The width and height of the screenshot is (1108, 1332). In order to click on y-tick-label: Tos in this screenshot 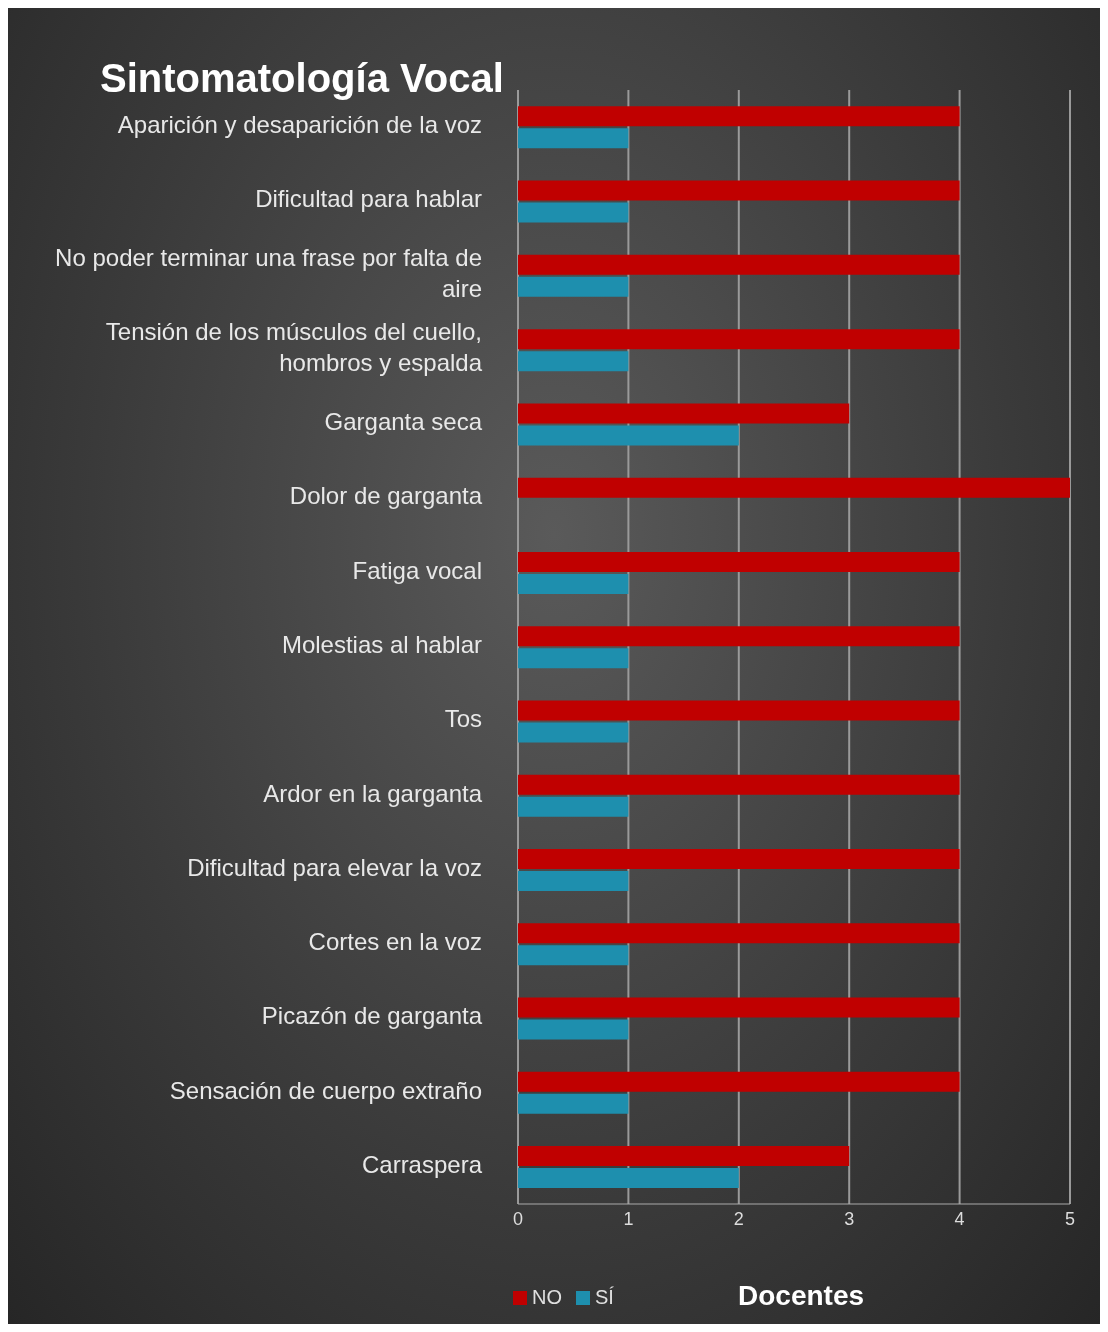, I will do `click(463, 719)`.